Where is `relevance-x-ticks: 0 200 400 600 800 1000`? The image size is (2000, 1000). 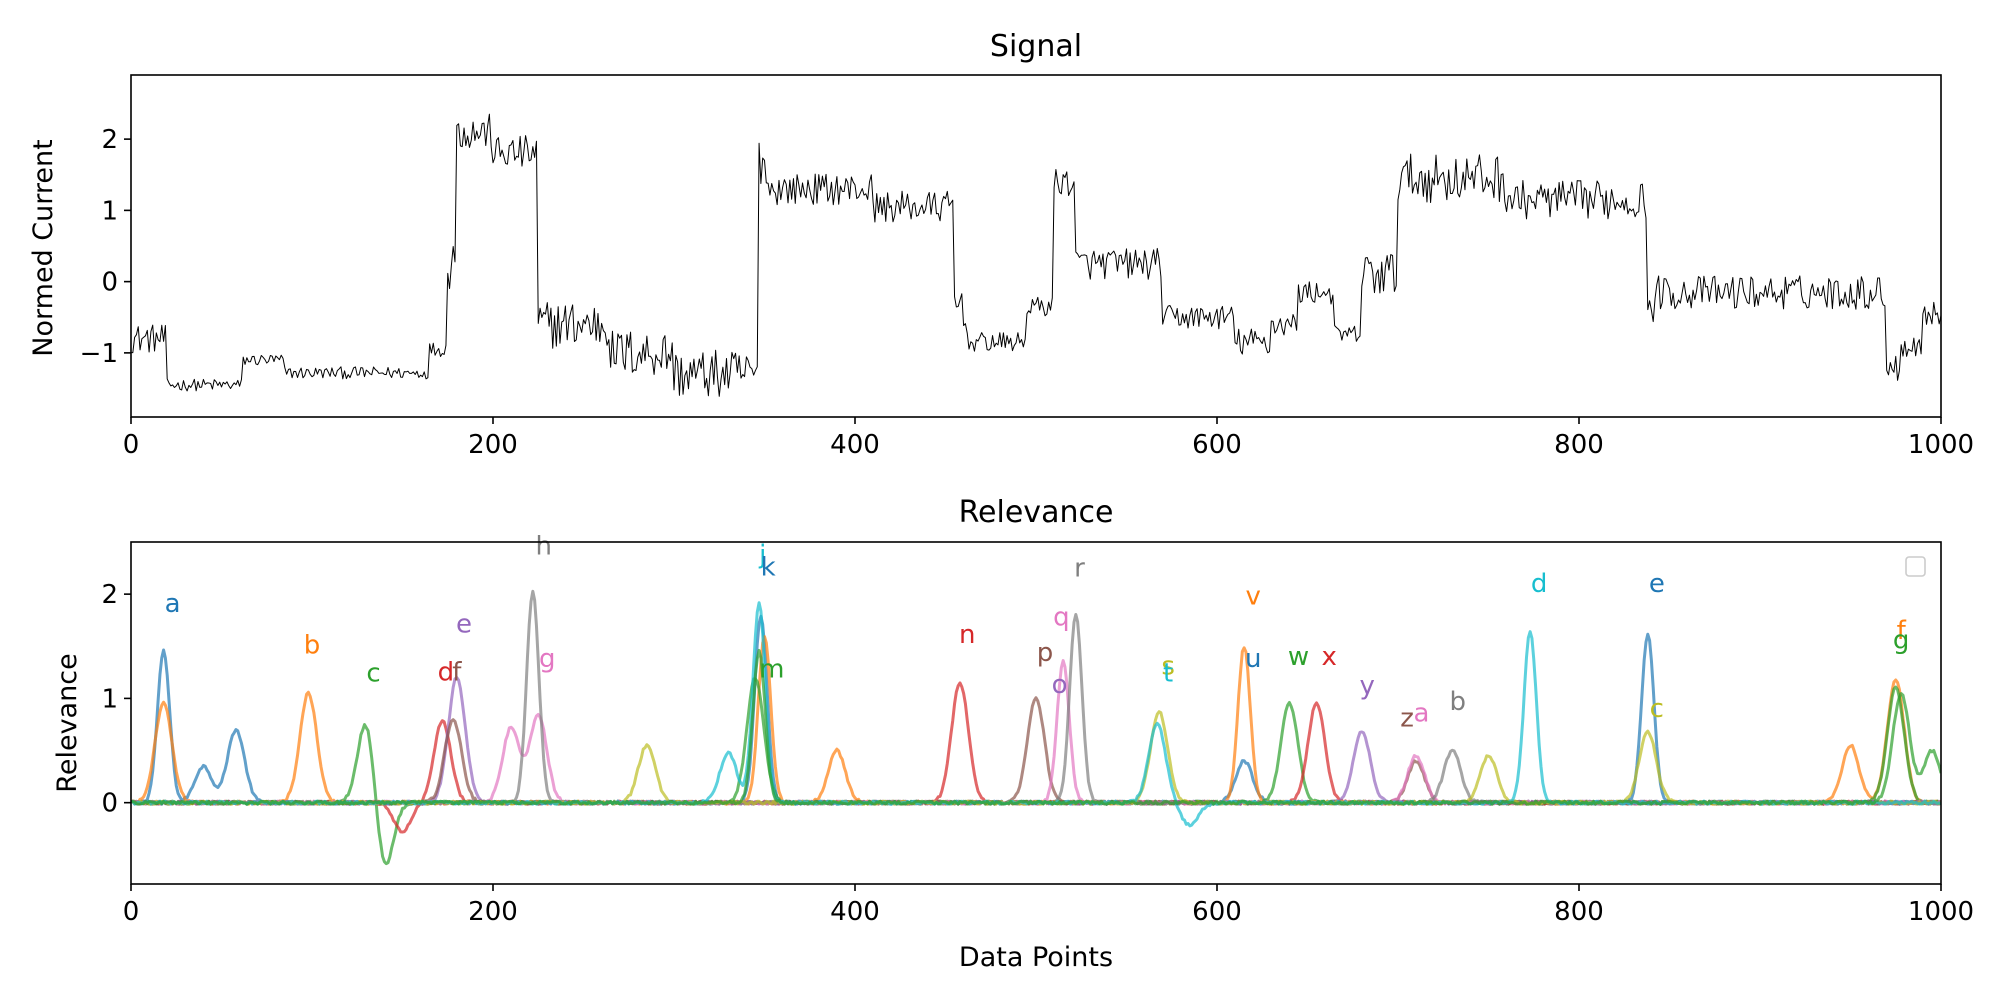
relevance-x-ticks: 0 200 400 600 800 1000 is located at coordinates (1048, 905).